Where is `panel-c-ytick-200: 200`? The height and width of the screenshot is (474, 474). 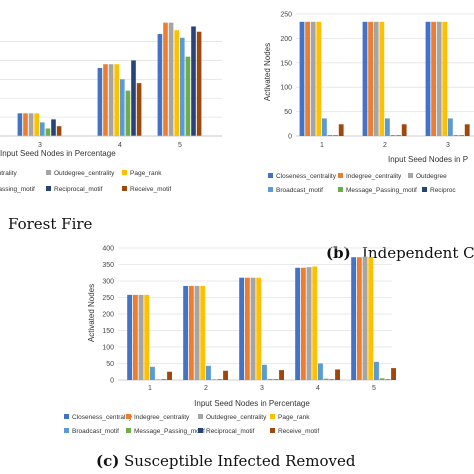 panel-c-ytick-200: 200 is located at coordinates (108, 315).